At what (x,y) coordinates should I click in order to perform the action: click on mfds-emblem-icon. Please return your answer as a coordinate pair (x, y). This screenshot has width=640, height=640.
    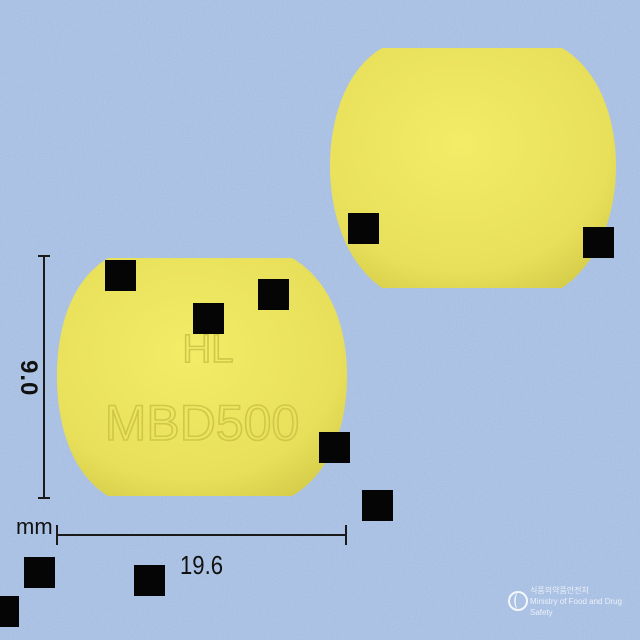
    Looking at the image, I should click on (518, 601).